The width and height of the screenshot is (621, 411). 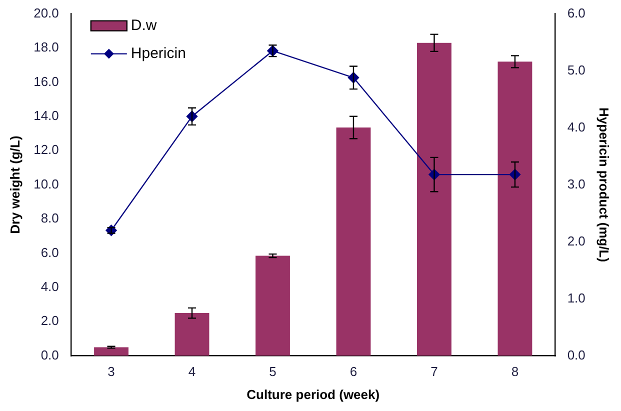 What do you see at coordinates (604, 185) in the screenshot?
I see `y2-axis-title: Hypericin product (mg/L)` at bounding box center [604, 185].